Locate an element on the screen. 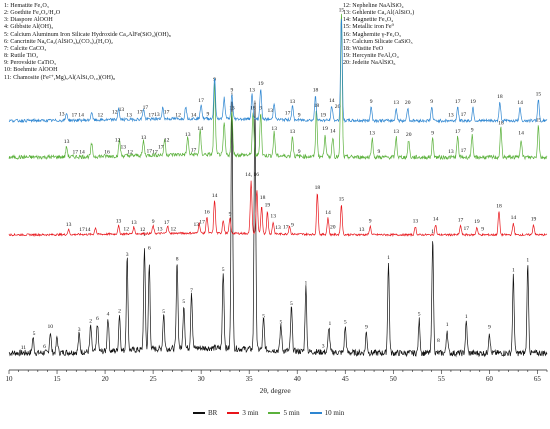 This screenshot has width=550, height=429. x-tick-label: 55 is located at coordinates (442, 379).